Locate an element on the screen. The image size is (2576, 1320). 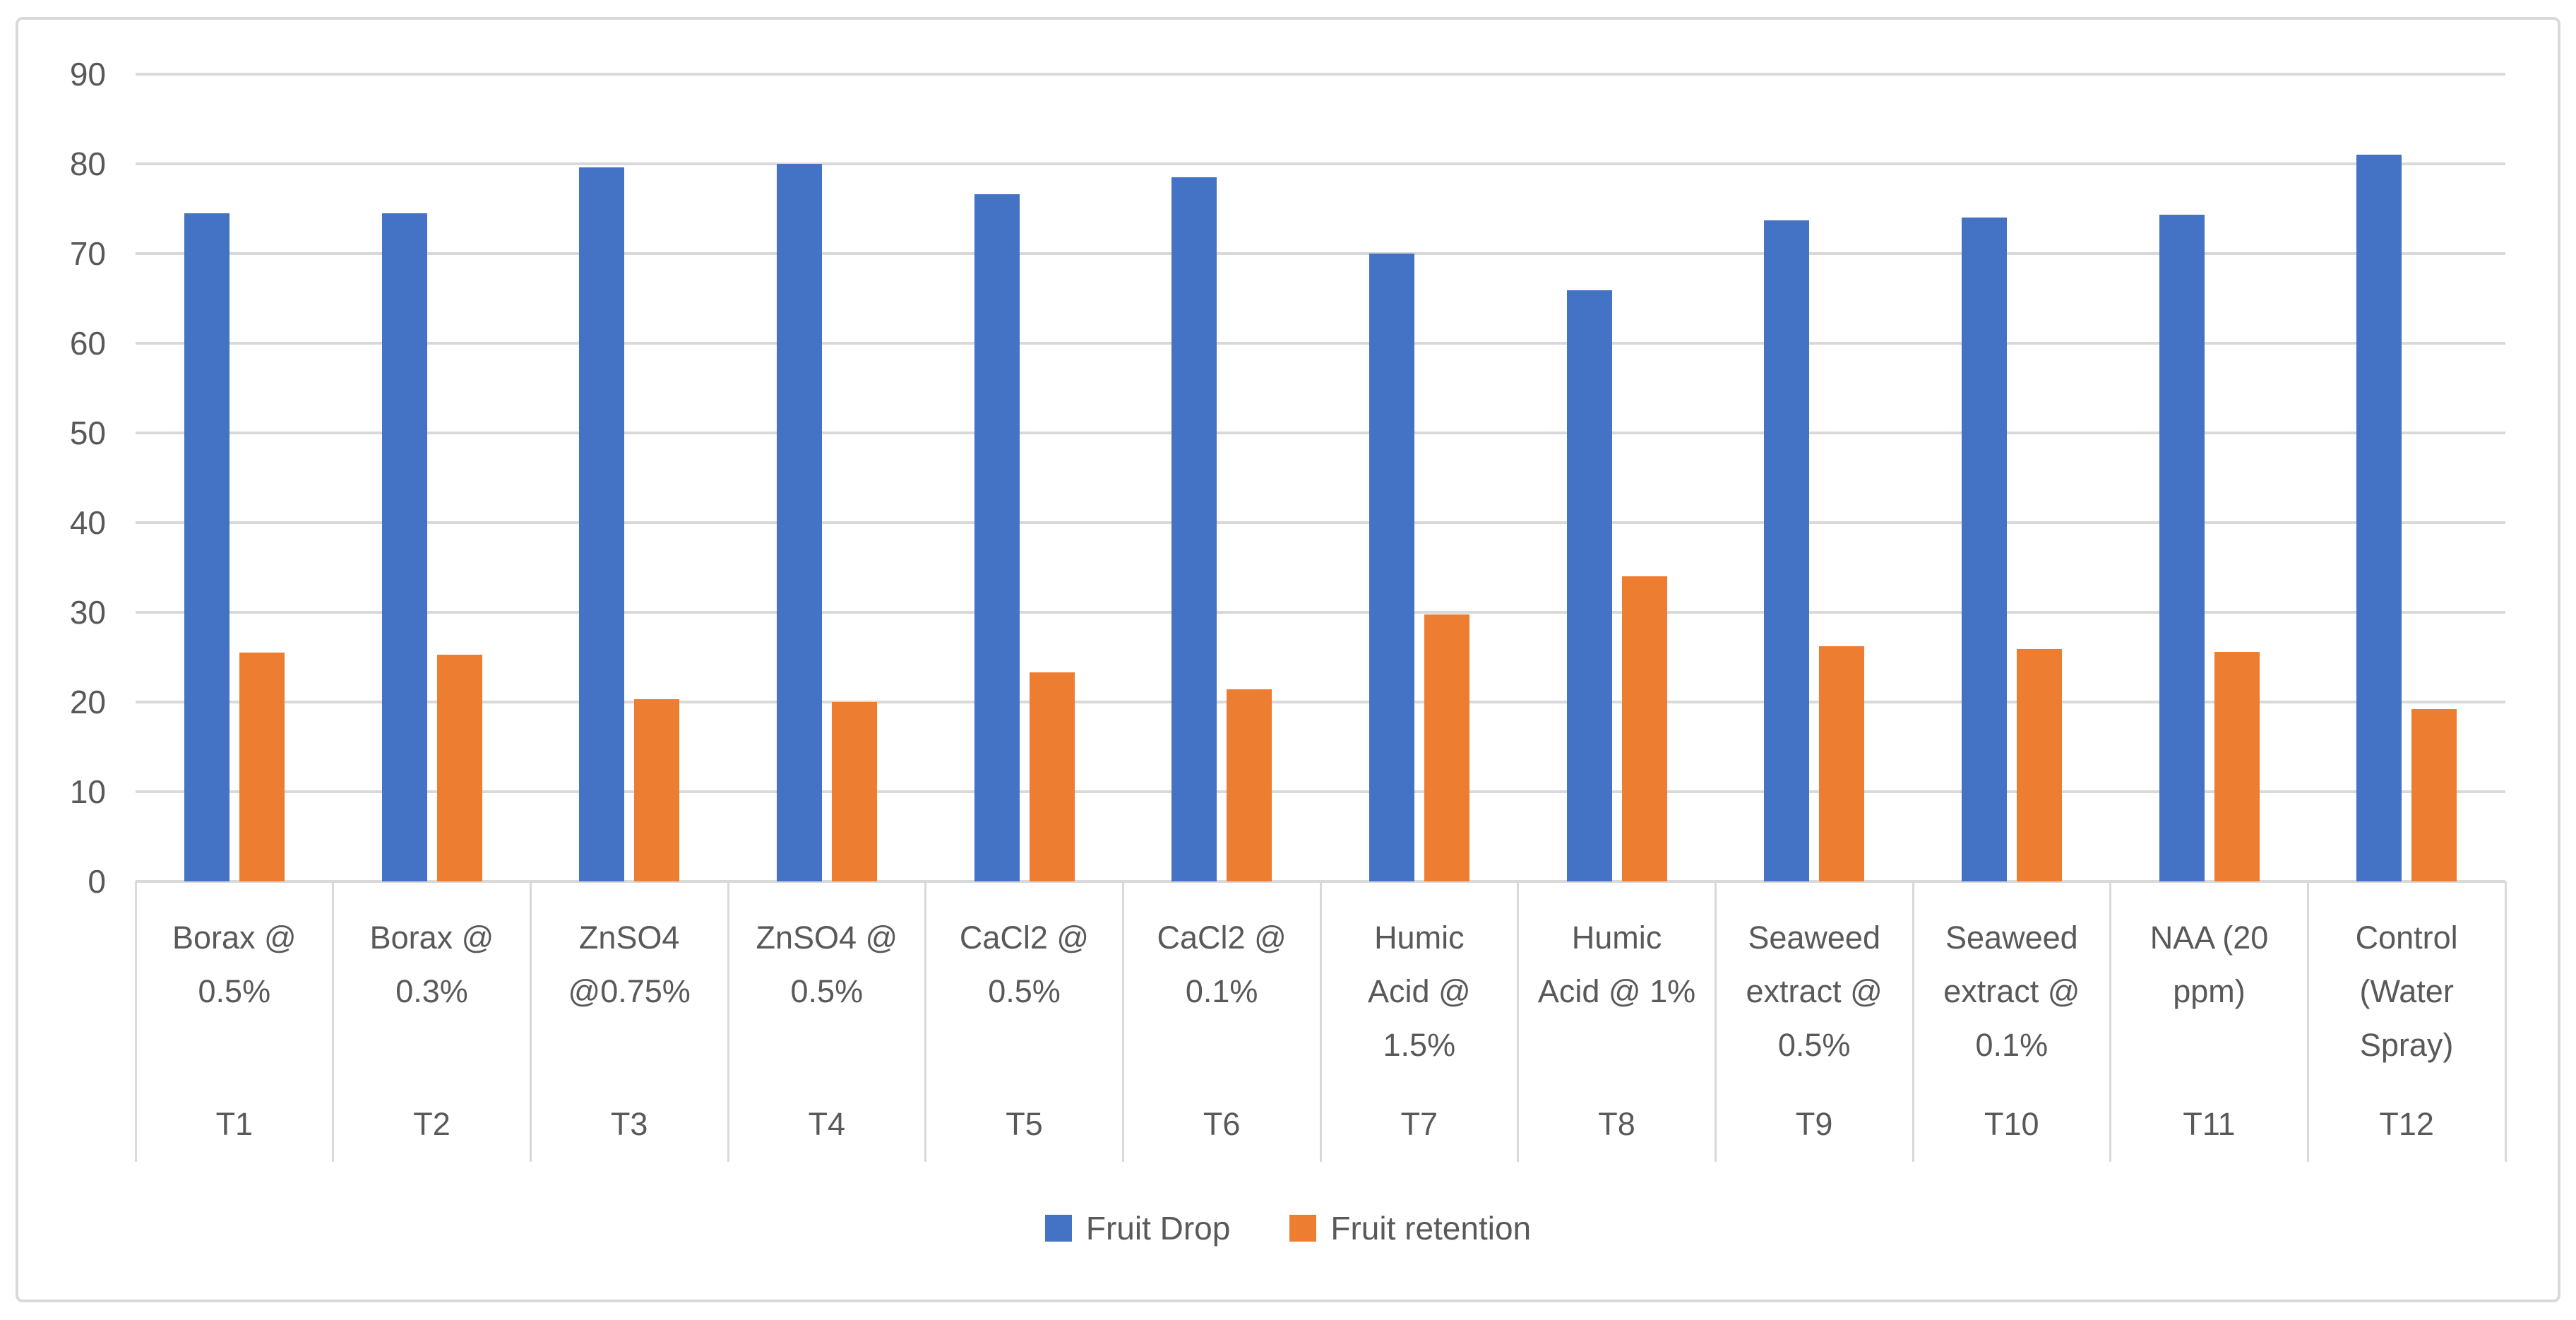
y-axis-tick-0: 0 is located at coordinates (97, 881).